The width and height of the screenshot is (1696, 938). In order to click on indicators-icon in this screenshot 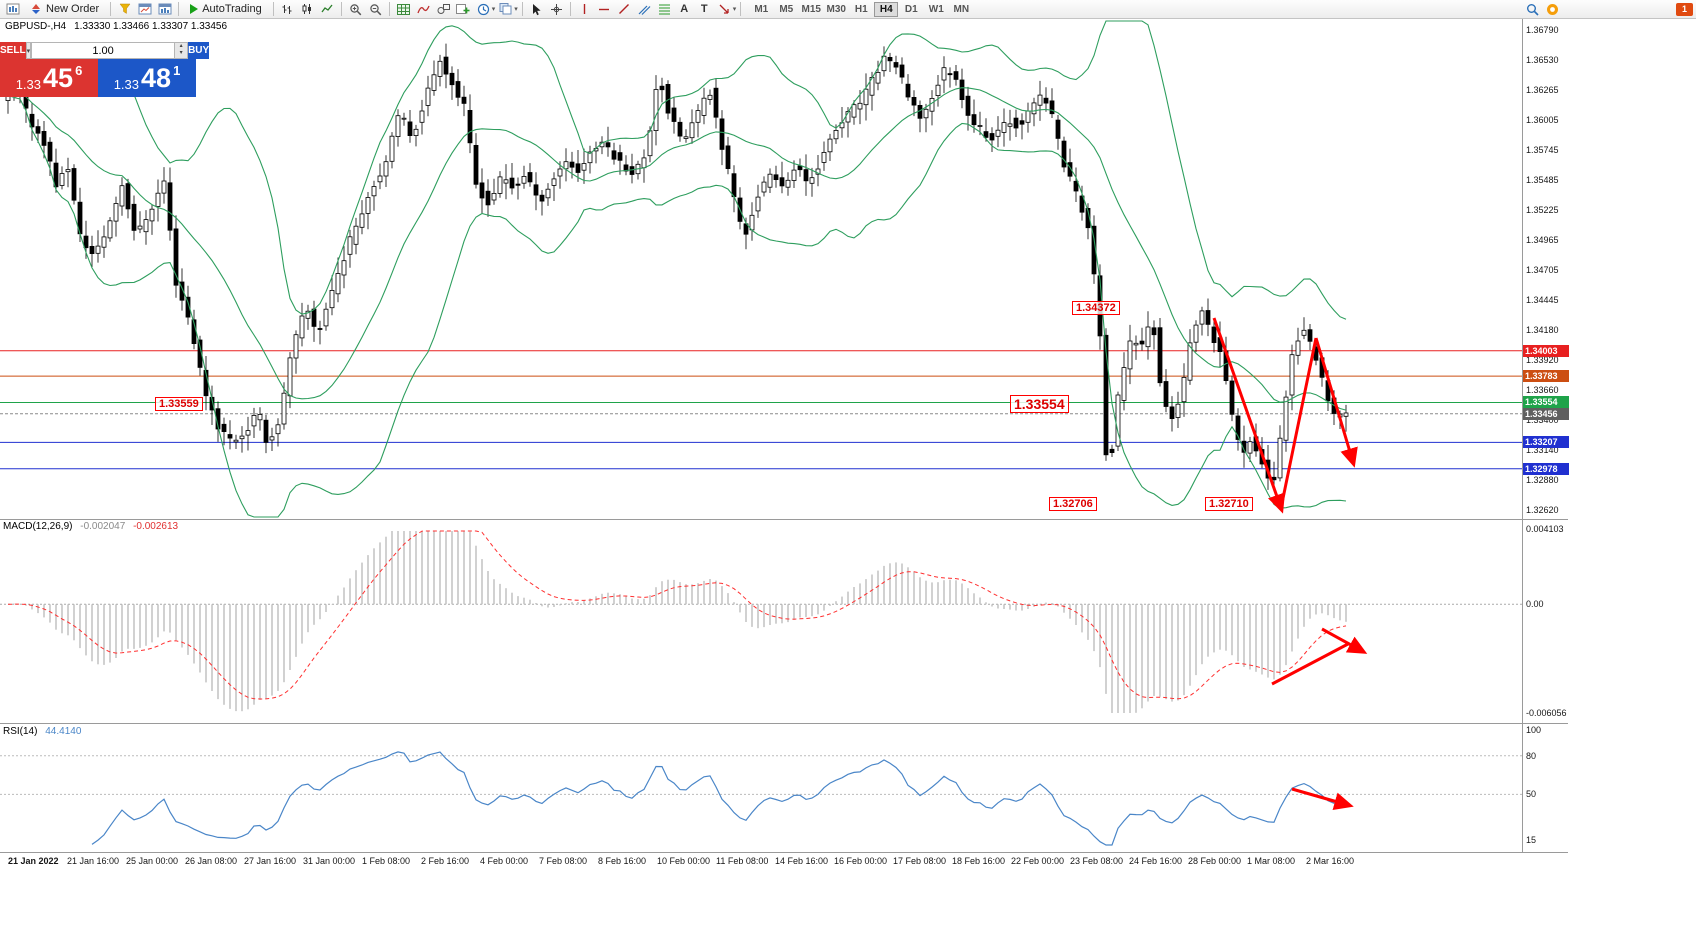, I will do `click(423, 9)`.